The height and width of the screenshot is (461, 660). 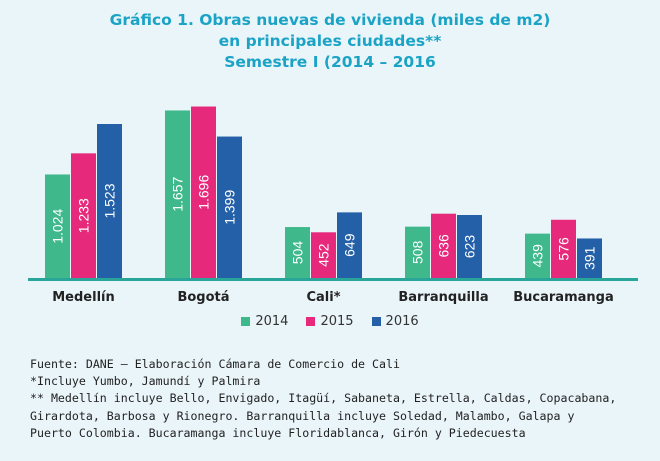 I want to click on data-label-bucaramanga-2015: 576, so click(x=564, y=249).